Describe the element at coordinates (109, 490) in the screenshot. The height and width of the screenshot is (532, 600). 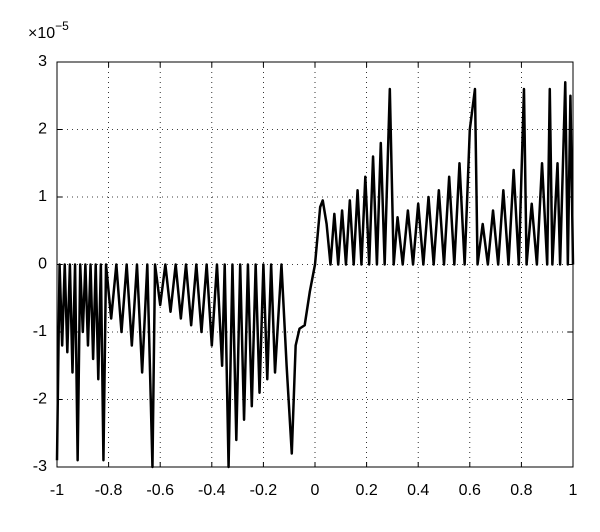
I see `x-tick-label: -0.8` at that location.